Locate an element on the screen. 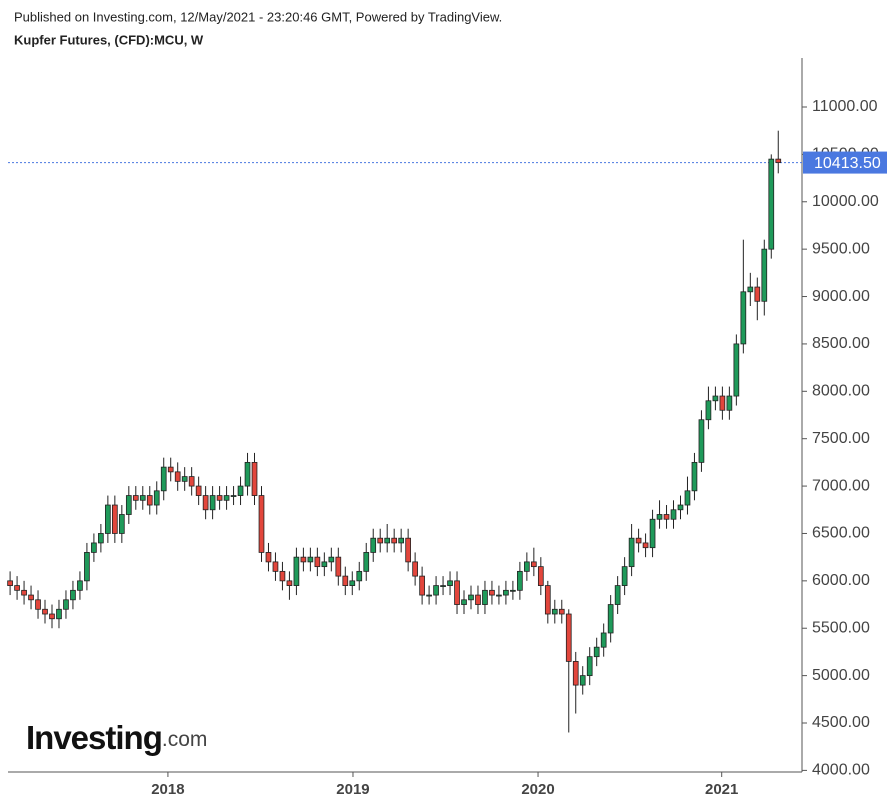 Image resolution: width=894 pixels, height=806 pixels. y-tick-label: 6000.00 is located at coordinates (841, 580).